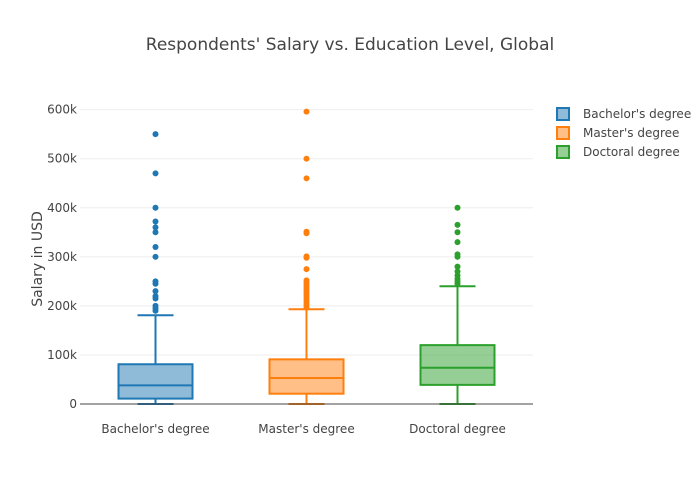  Describe the element at coordinates (631, 152) in the screenshot. I see `legend-label: Doctoral degree` at that location.